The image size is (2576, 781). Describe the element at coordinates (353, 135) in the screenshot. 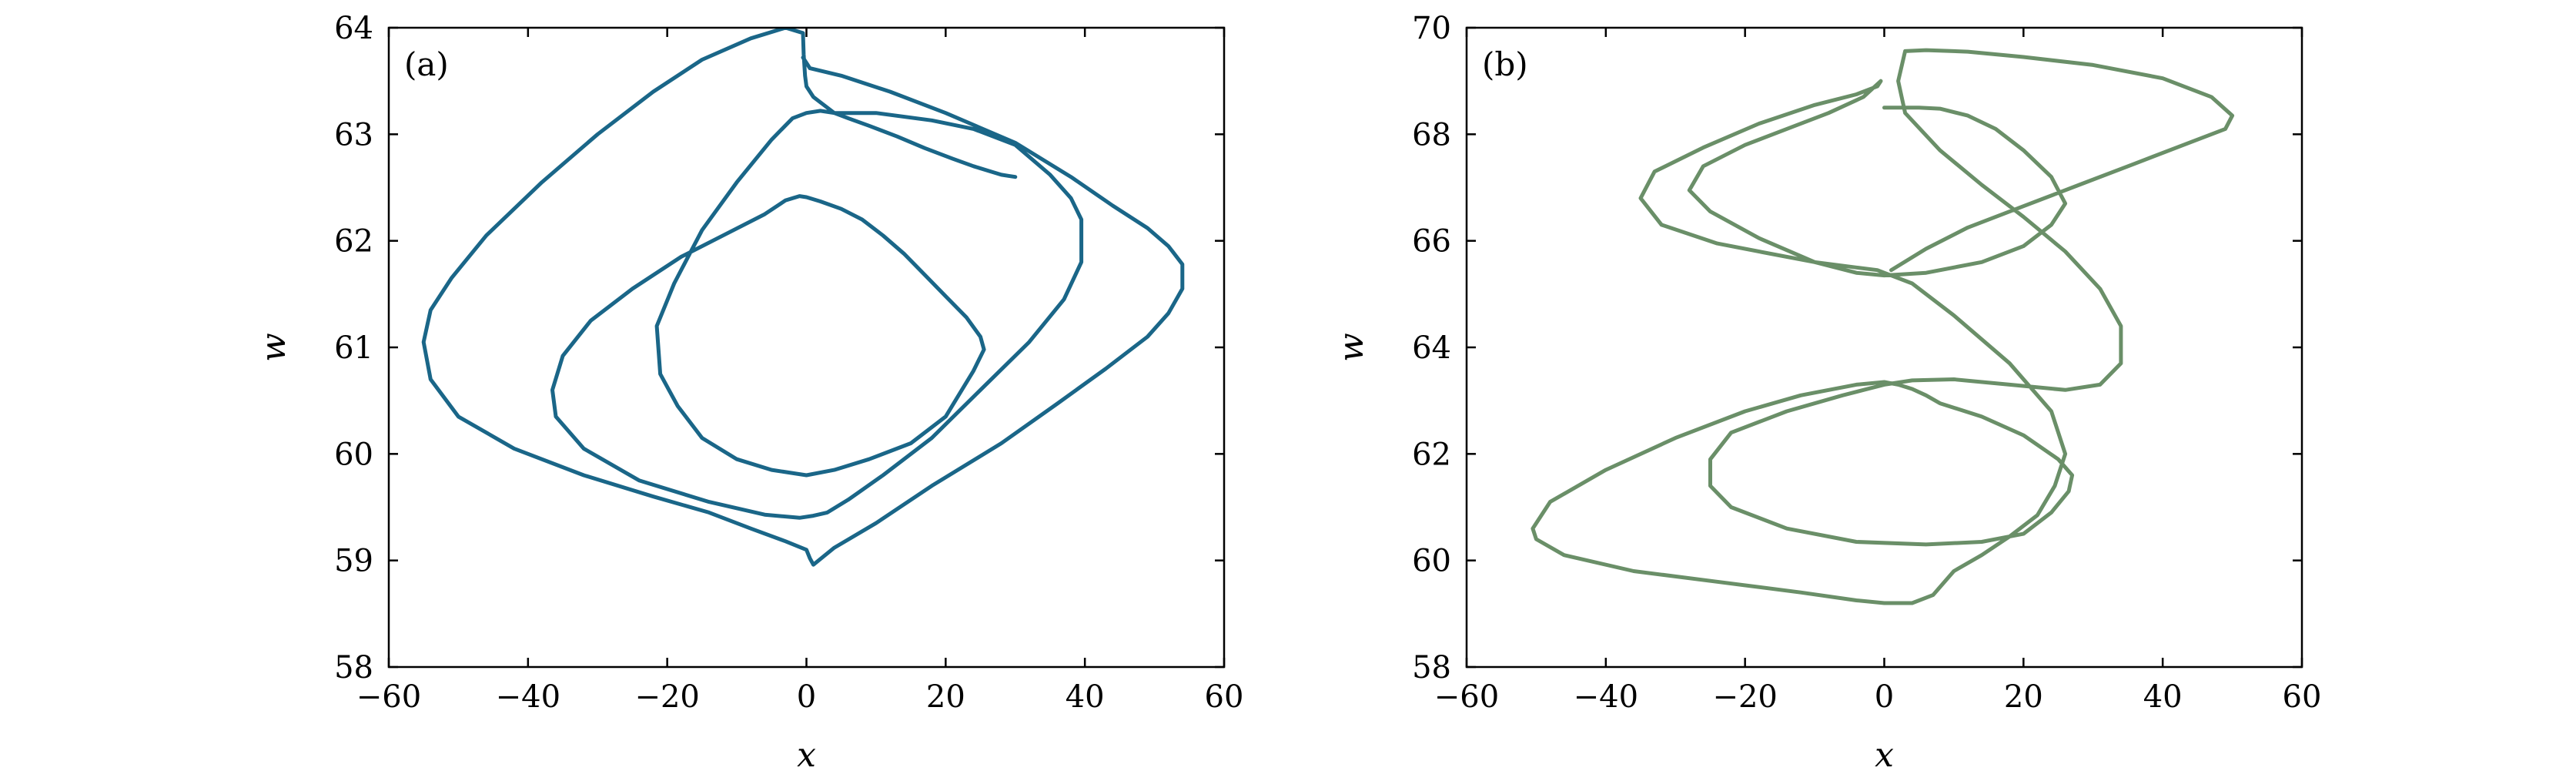

I see `y-tick-label: 63` at that location.